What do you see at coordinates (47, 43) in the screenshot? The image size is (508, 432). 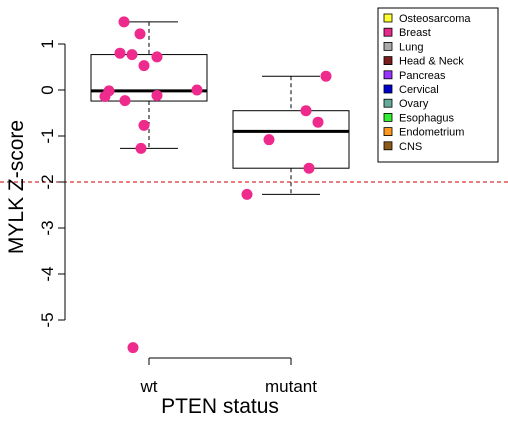 I see `y-tick-label: 1` at bounding box center [47, 43].